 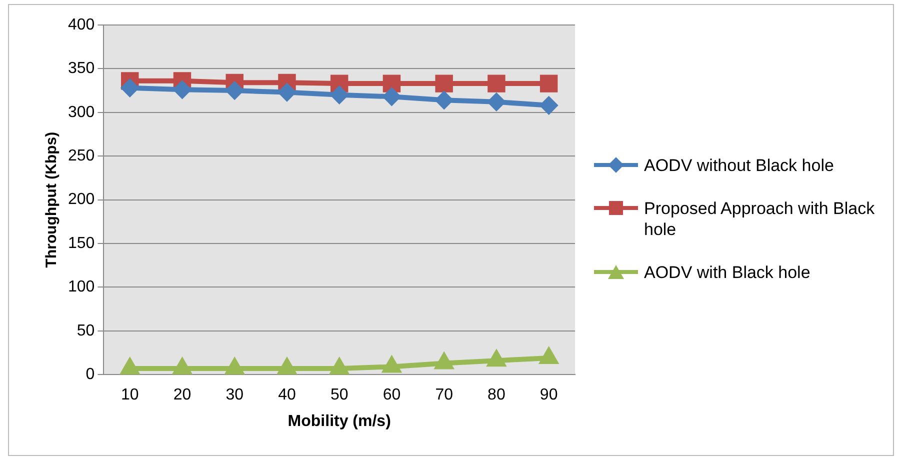 What do you see at coordinates (497, 395) in the screenshot?
I see `x-tick-label: 80` at bounding box center [497, 395].